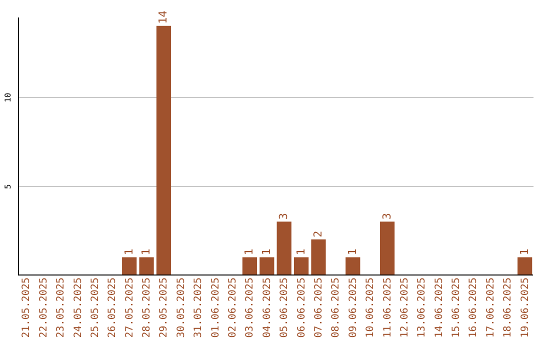  Describe the element at coordinates (61, 308) in the screenshot. I see `x-tick-label: 23.05.2025` at that location.